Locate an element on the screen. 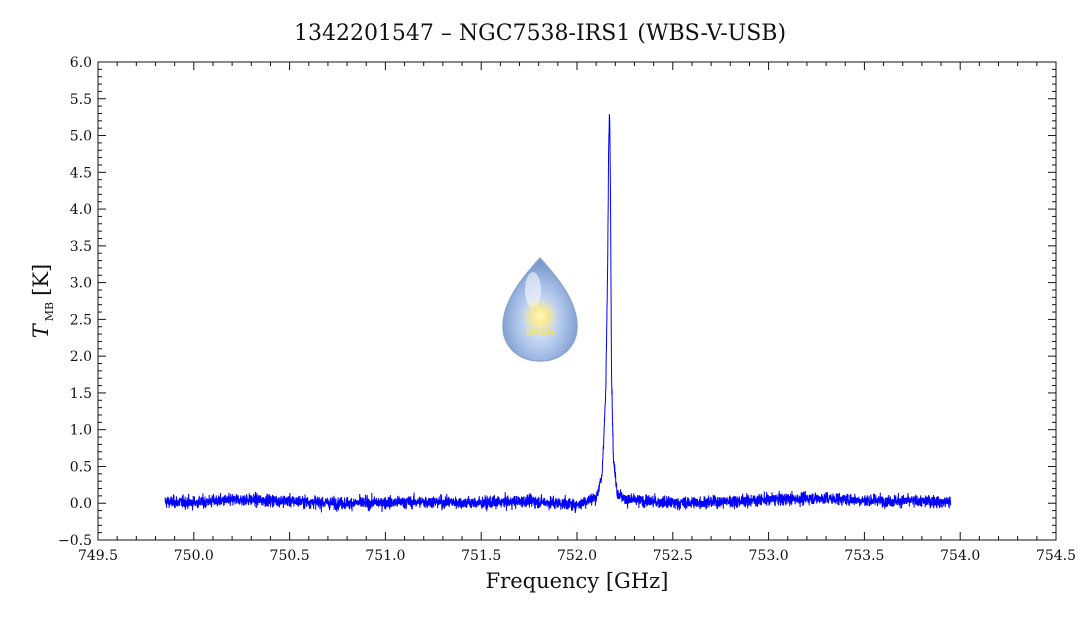 The height and width of the screenshot is (618, 1080). y-tick-label: 1.5 is located at coordinates (81, 394).